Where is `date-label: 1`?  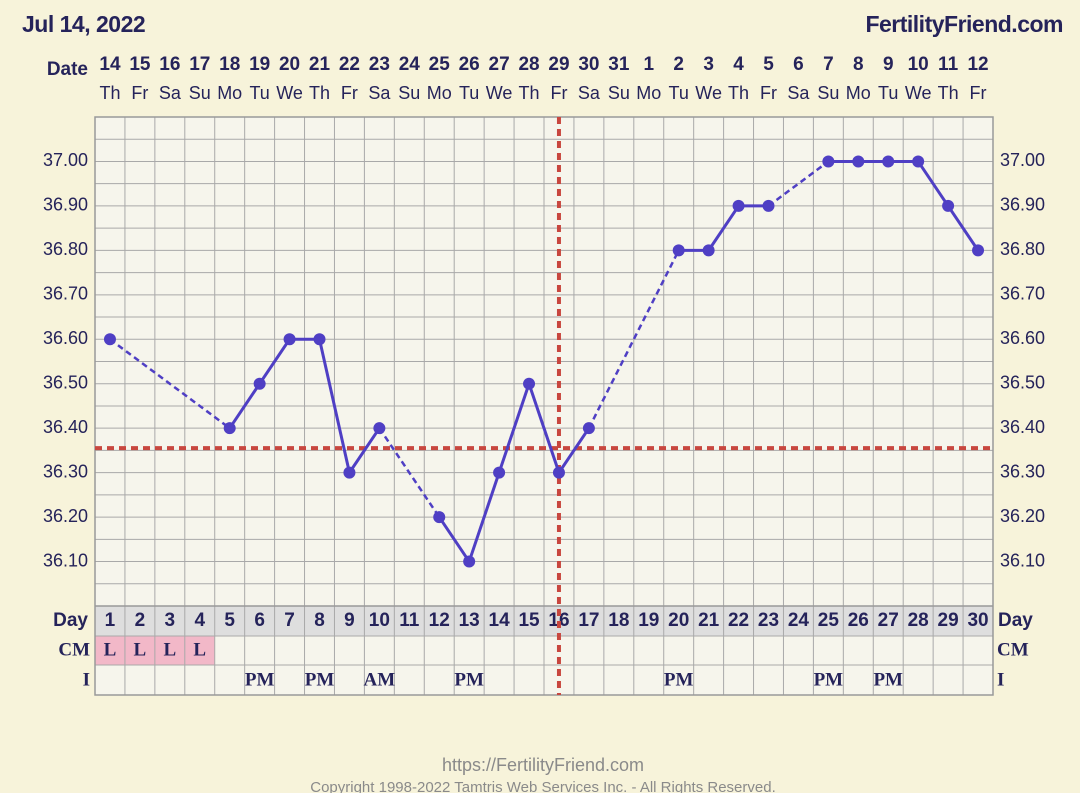 date-label: 1 is located at coordinates (648, 64).